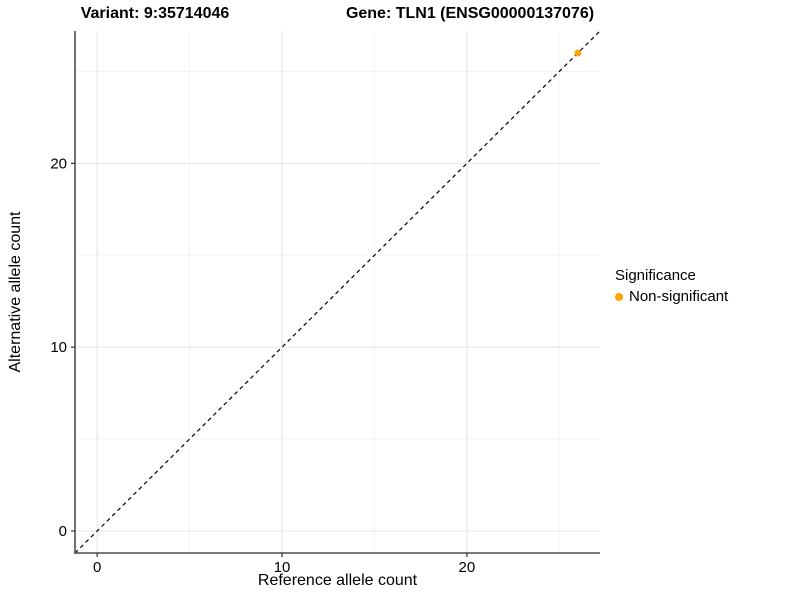 The width and height of the screenshot is (800, 600). Describe the element at coordinates (58, 163) in the screenshot. I see `y-tick-label: 20` at that location.